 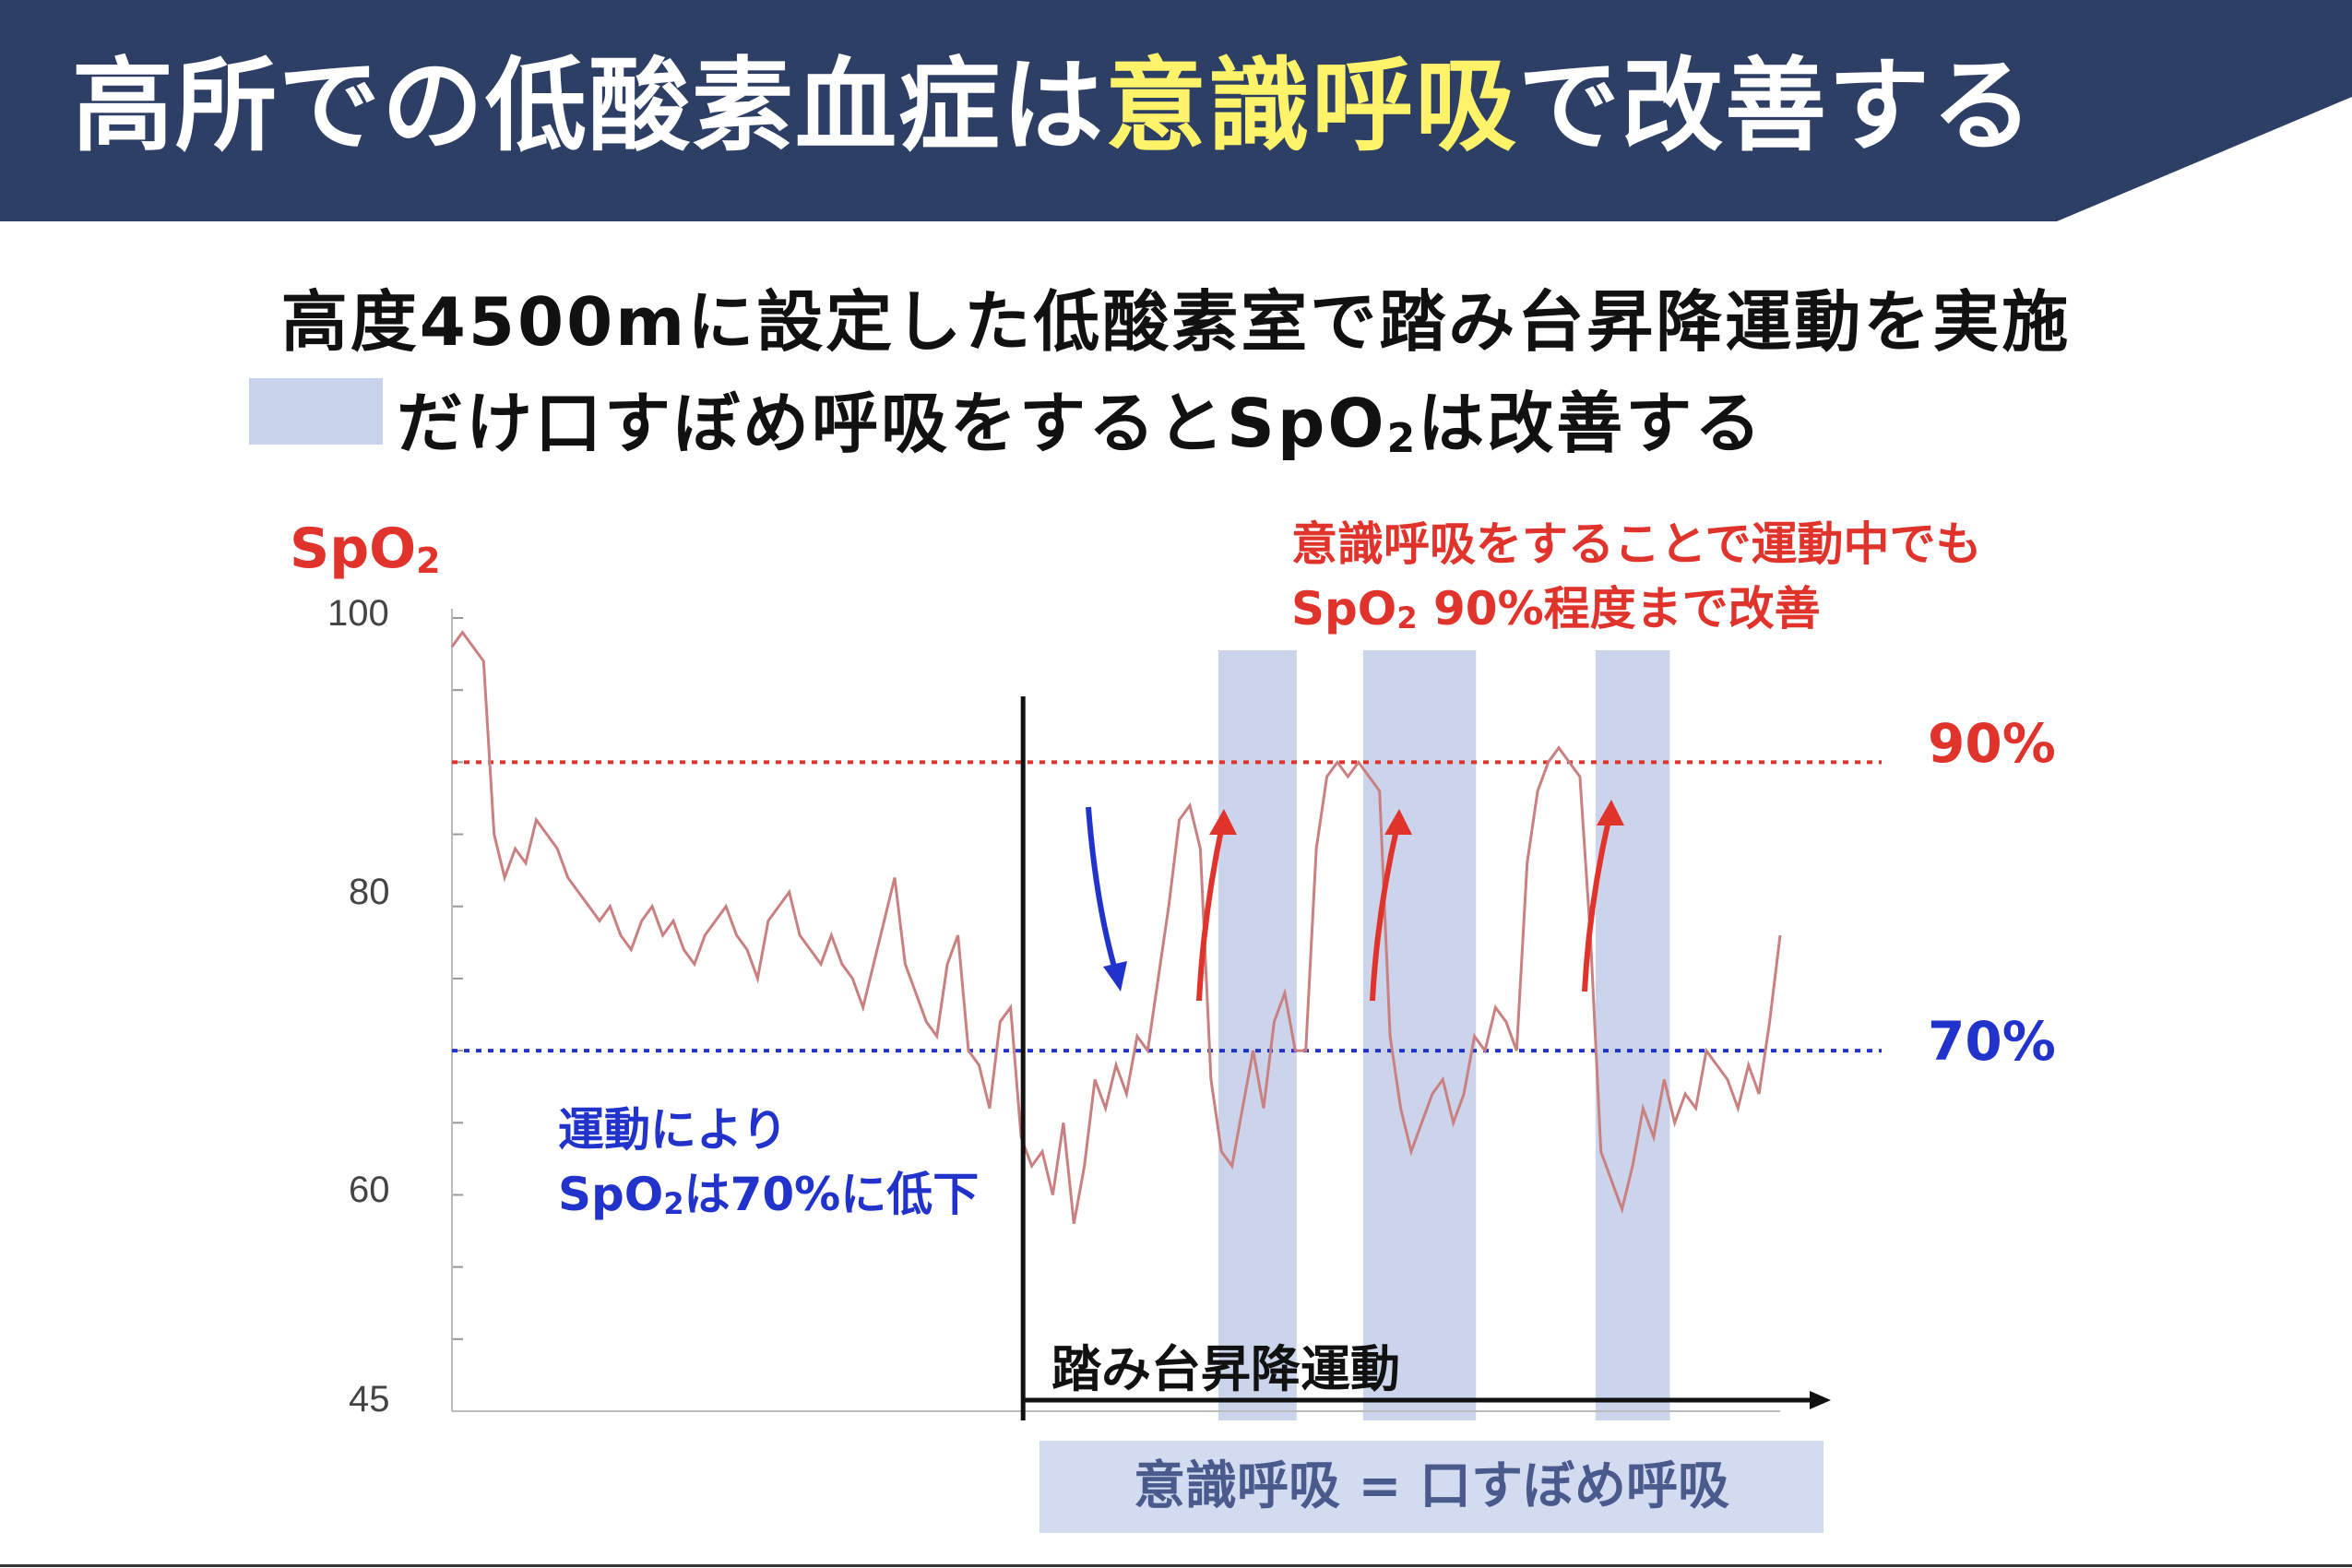 What do you see at coordinates (673, 1203) in the screenshot?
I see `annotation-drop-line-2-sub: 2` at bounding box center [673, 1203].